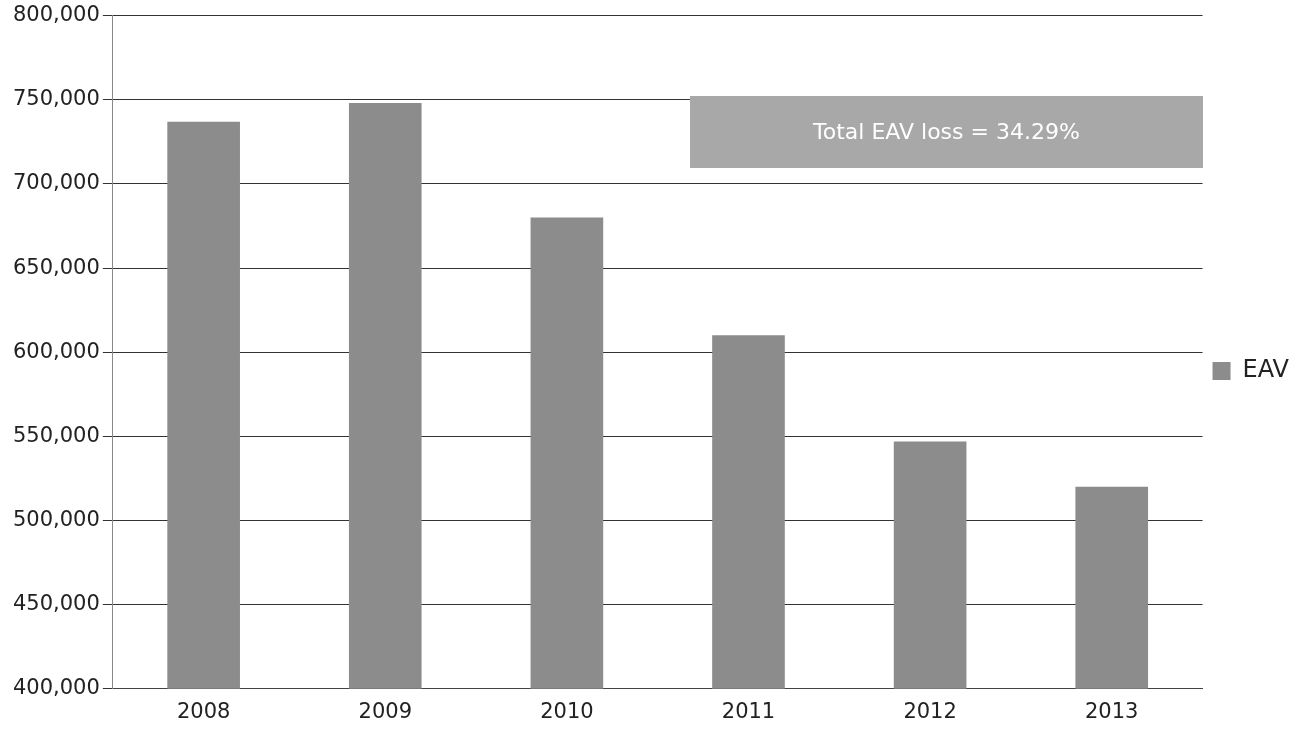  What do you see at coordinates (56, 14) in the screenshot?
I see `y-tick-label: 800,000` at bounding box center [56, 14].